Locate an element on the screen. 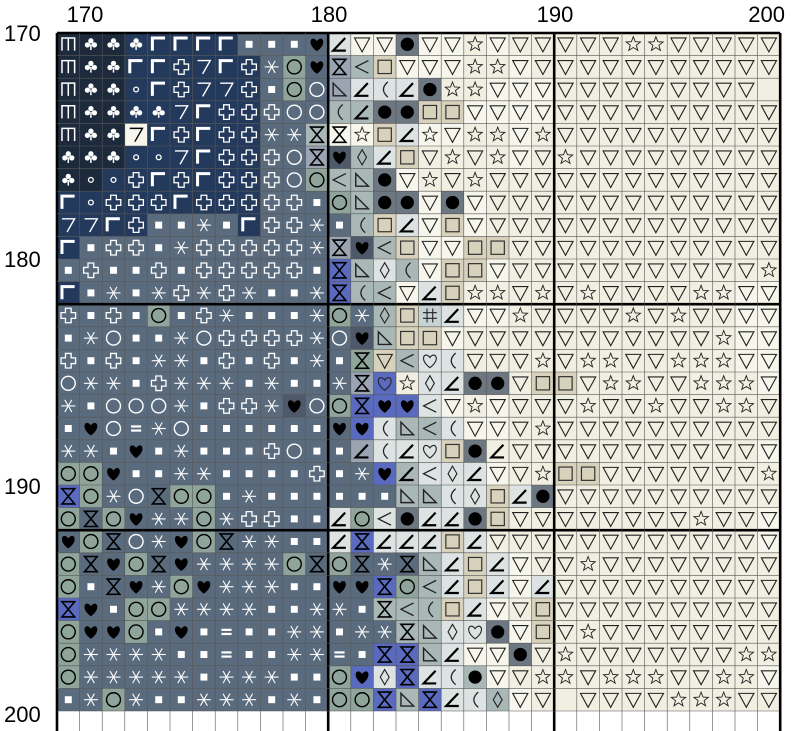 The image size is (807, 731). seven-glyph-icon is located at coordinates (227, 89).